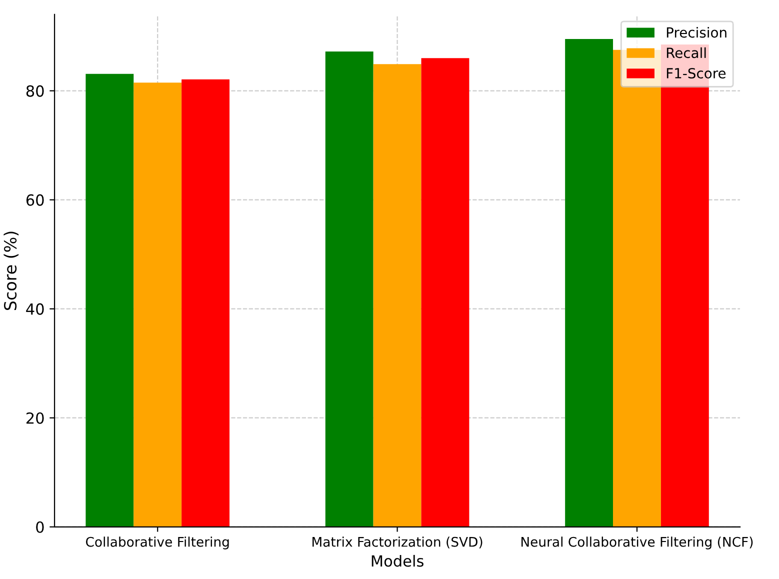  I want to click on y-tick-label: 60, so click(35, 200).